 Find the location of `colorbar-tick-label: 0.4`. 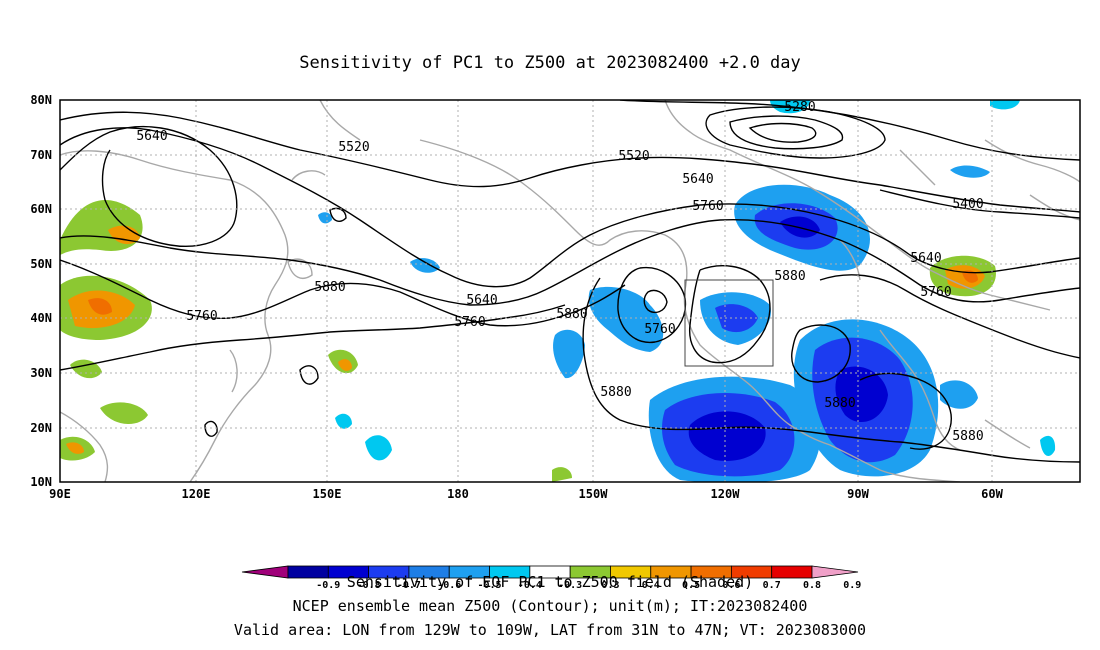

colorbar-tick-label: 0.4 is located at coordinates (651, 585).